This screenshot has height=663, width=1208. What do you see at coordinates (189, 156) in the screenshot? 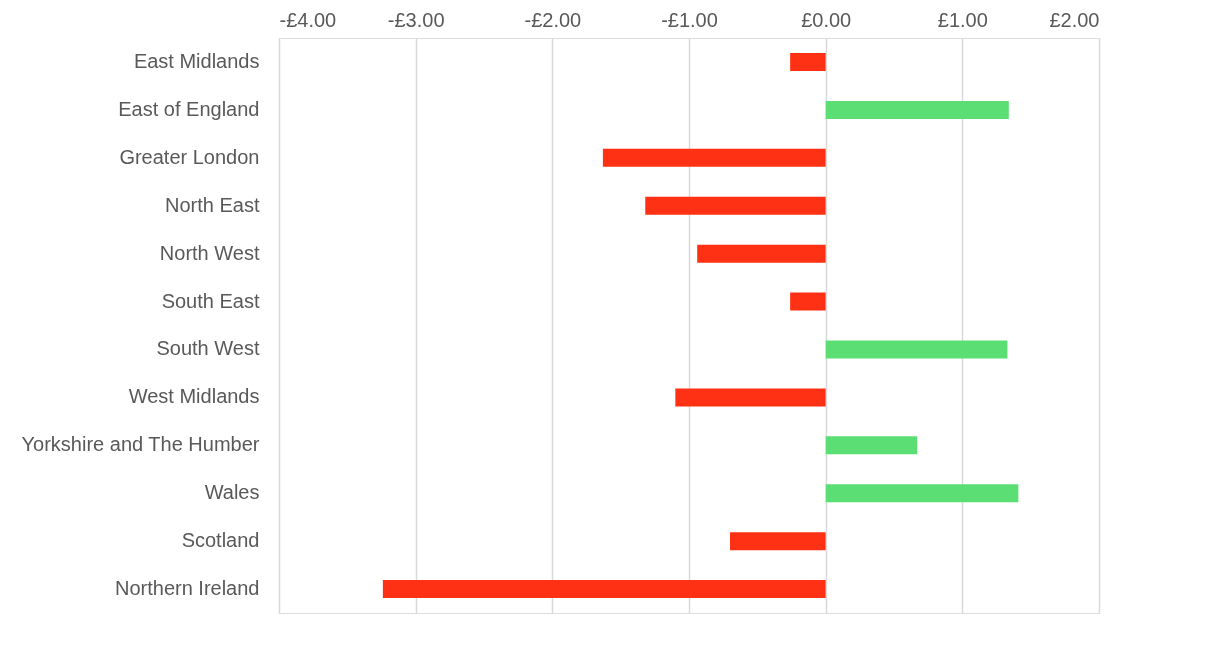
I see `y-tick-label: Greater London` at bounding box center [189, 156].